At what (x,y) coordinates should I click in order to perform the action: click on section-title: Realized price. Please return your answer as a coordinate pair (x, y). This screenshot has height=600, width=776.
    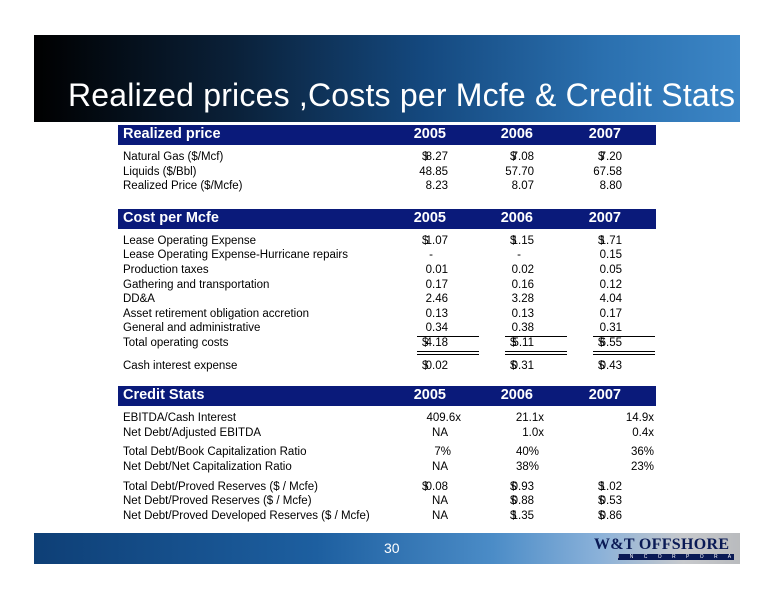
    Looking at the image, I should click on (172, 134).